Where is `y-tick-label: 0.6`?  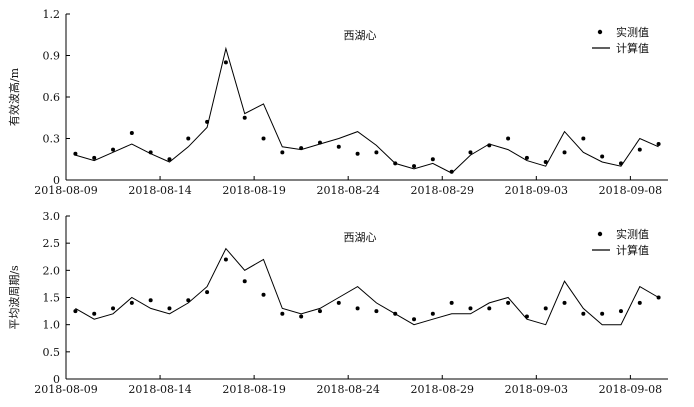 y-tick-label: 0.6 is located at coordinates (52, 97).